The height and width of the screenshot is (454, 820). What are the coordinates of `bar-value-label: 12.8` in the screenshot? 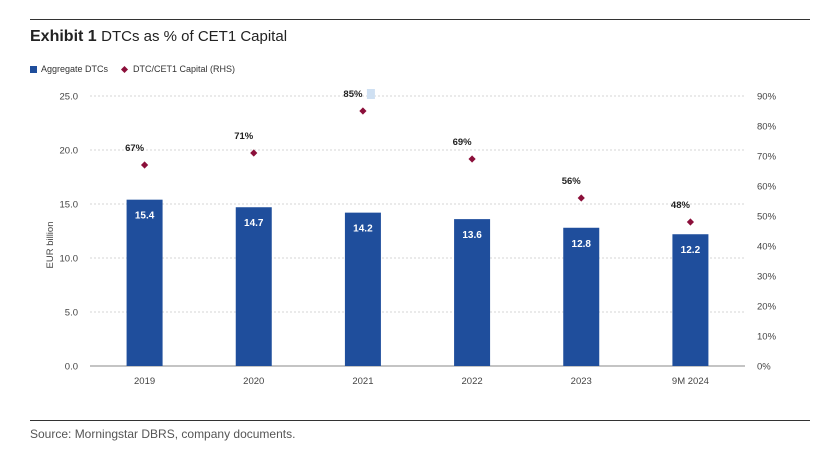 It's located at (582, 244).